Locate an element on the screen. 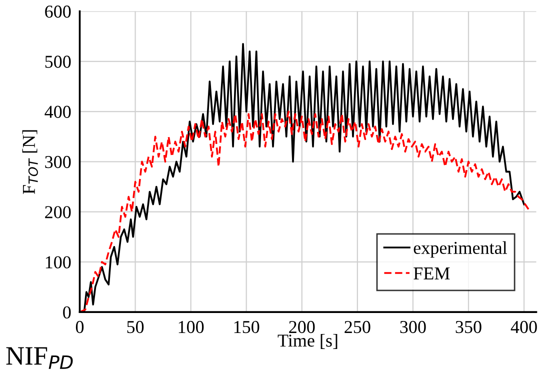  legend-label: experimental is located at coordinates (460, 249).